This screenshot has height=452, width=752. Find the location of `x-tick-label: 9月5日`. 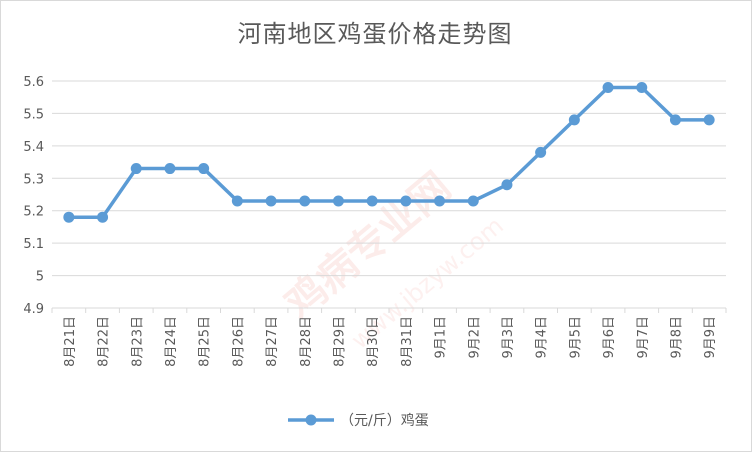

x-tick-label: 9月5日 is located at coordinates (575, 337).